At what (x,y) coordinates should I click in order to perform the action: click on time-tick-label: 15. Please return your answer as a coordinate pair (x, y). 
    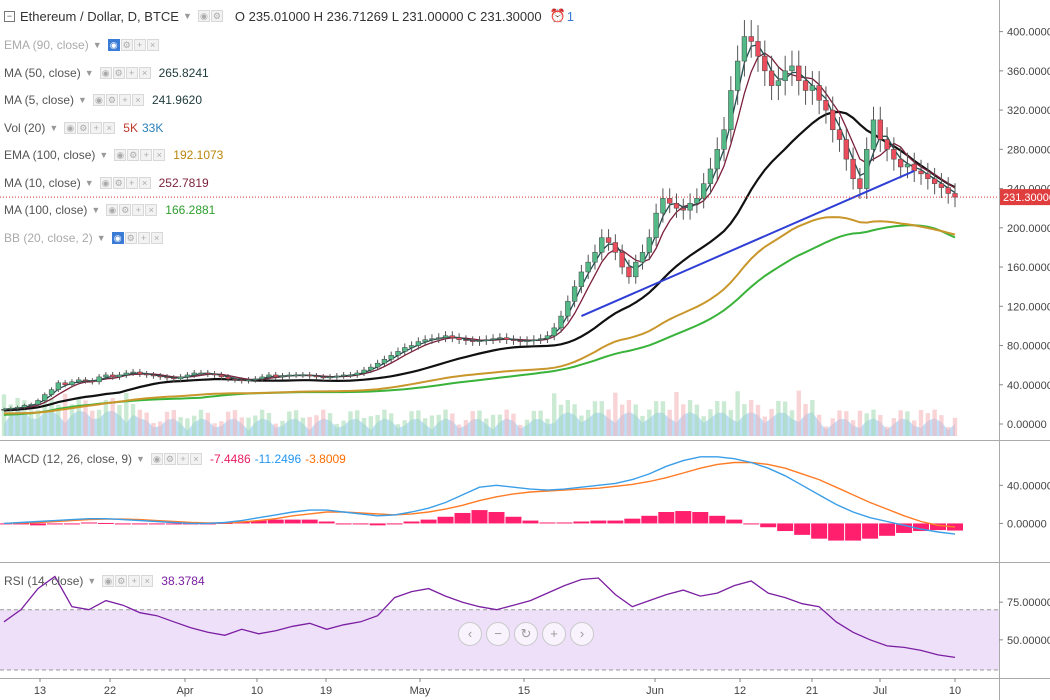
    Looking at the image, I should click on (524, 691).